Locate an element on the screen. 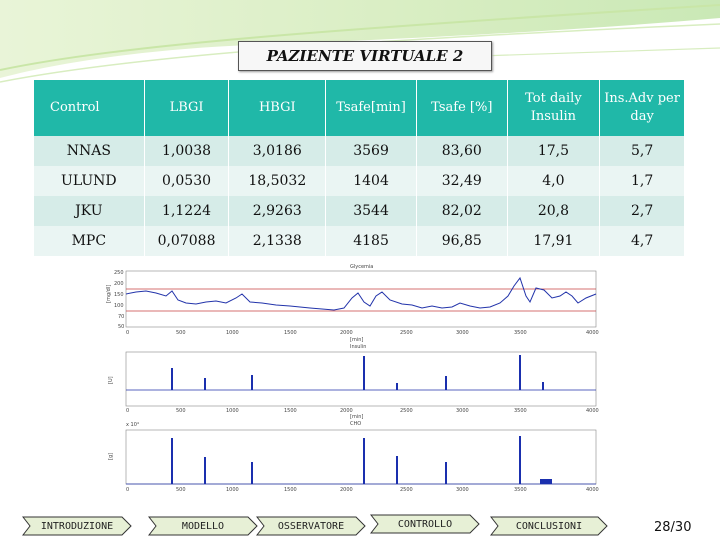 This screenshot has width=720, height=540. table-row: ULUND 0,0530 18,5032 1404 32,49 4,0 1,7 is located at coordinates (359, 181).